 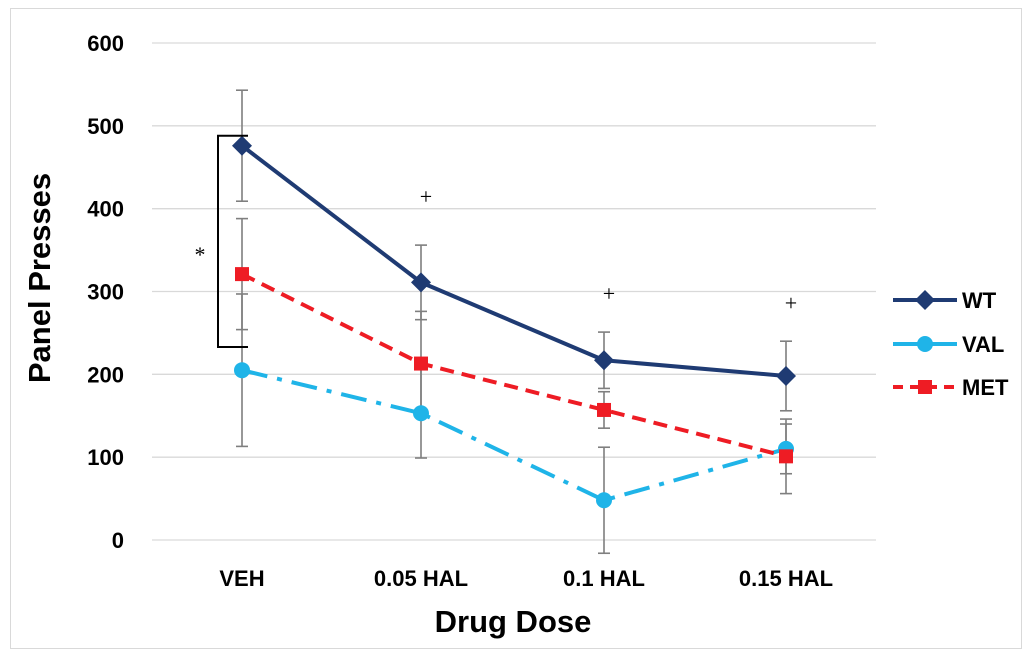 What do you see at coordinates (105, 209) in the screenshot?
I see `y-tick-label: 400` at bounding box center [105, 209].